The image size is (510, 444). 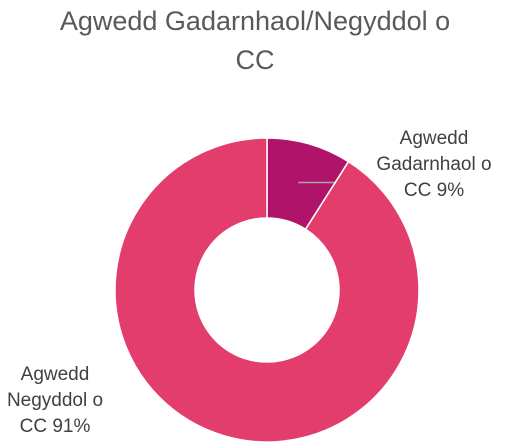 I want to click on label-category: Agwedd Negyddol o CC, so click(x=55, y=400).